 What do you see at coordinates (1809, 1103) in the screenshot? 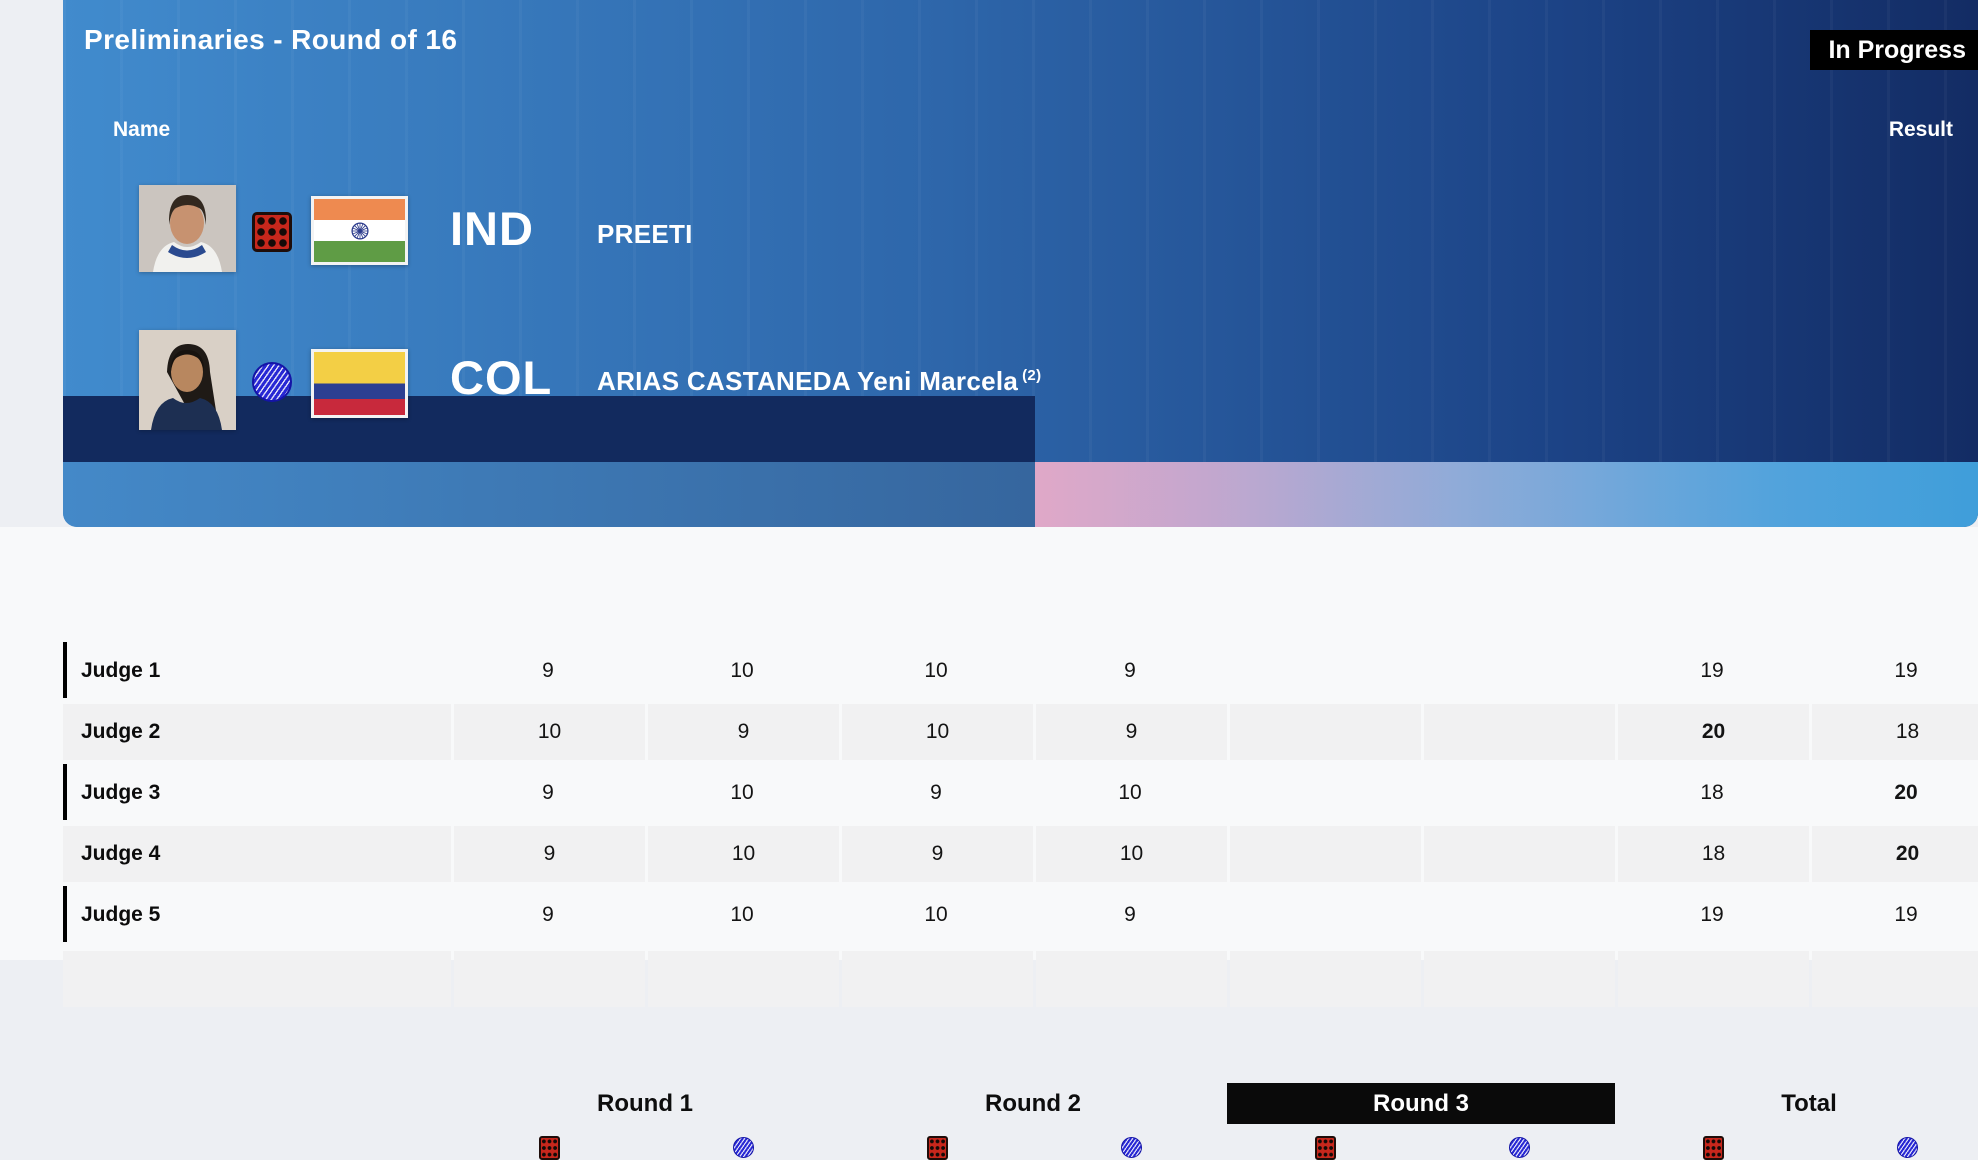
I see `total-header: Total` at bounding box center [1809, 1103].